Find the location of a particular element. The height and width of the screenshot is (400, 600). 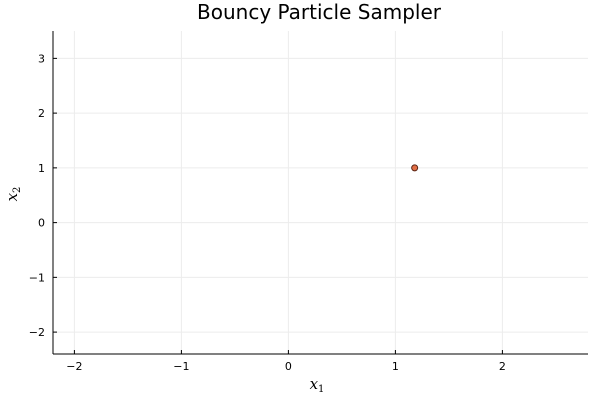

x-tick-label: 0 is located at coordinates (288, 366).